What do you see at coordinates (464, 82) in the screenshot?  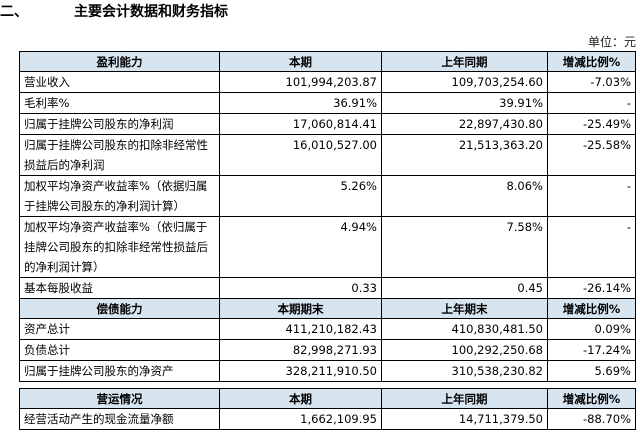 I see `previous-value: 109,703,254.60` at bounding box center [464, 82].